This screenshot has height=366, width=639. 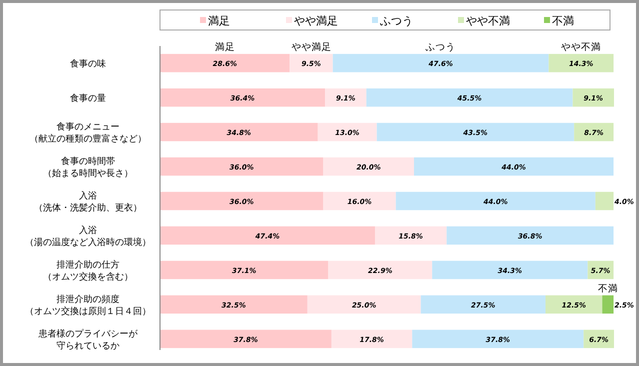 I want to click on text: ふつう, so click(x=441, y=47).